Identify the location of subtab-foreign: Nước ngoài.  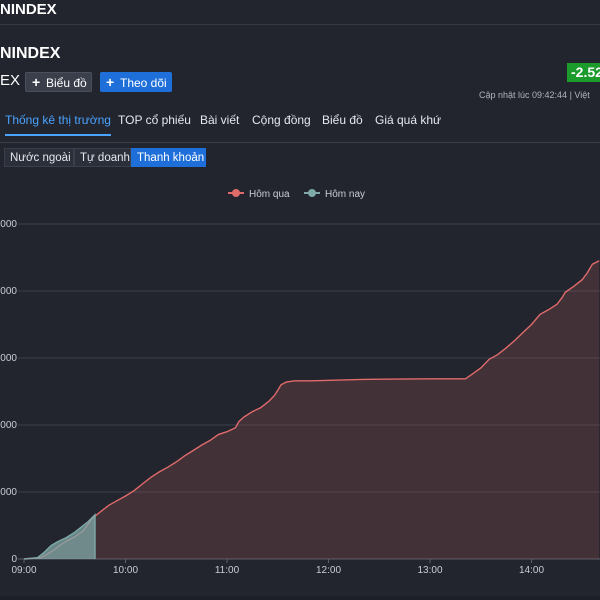
(39, 157).